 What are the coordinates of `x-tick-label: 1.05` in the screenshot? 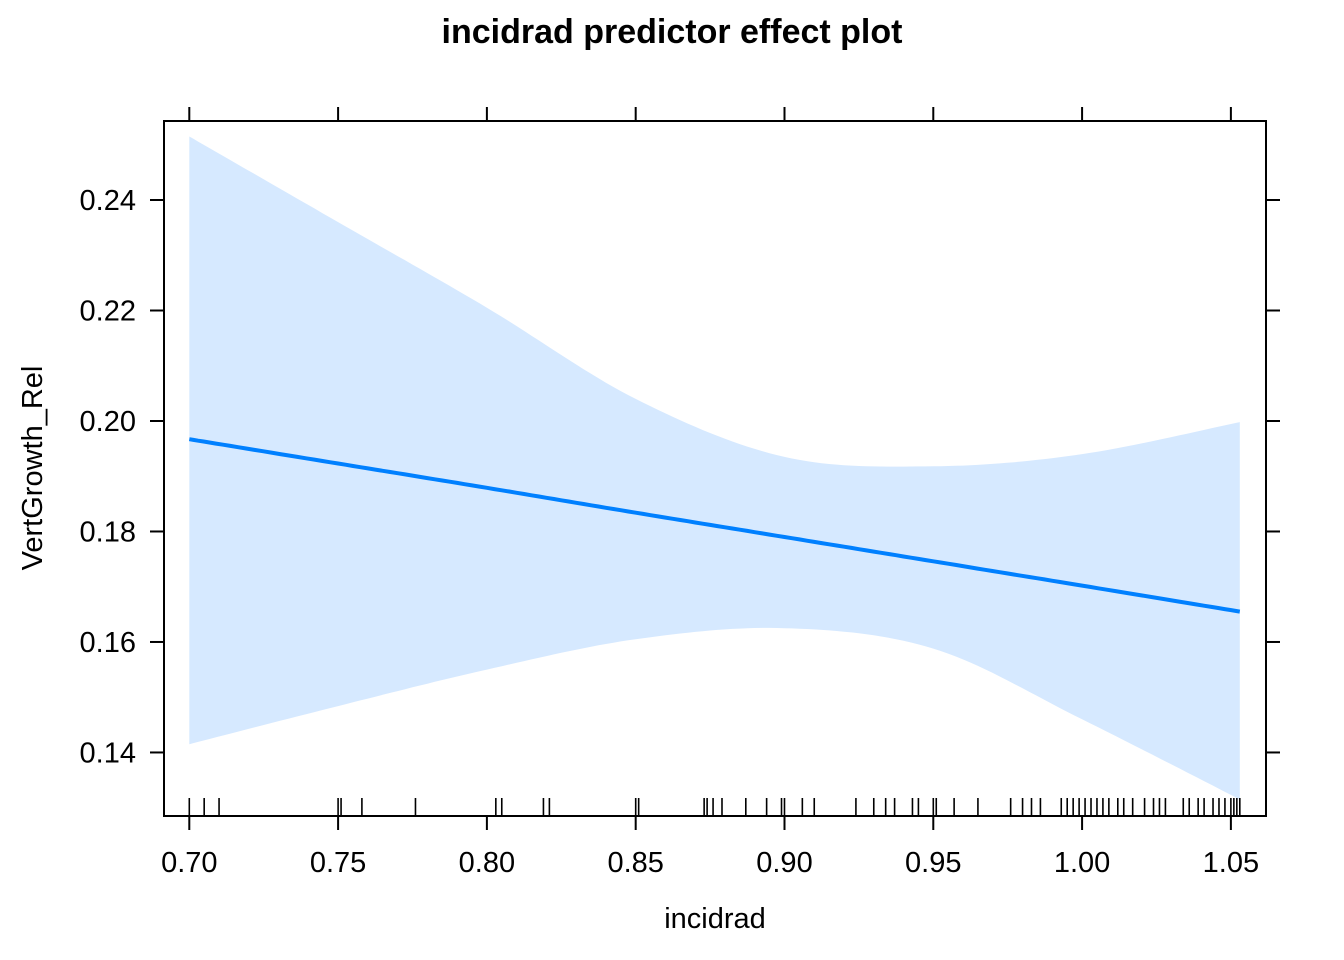 It's located at (1231, 863).